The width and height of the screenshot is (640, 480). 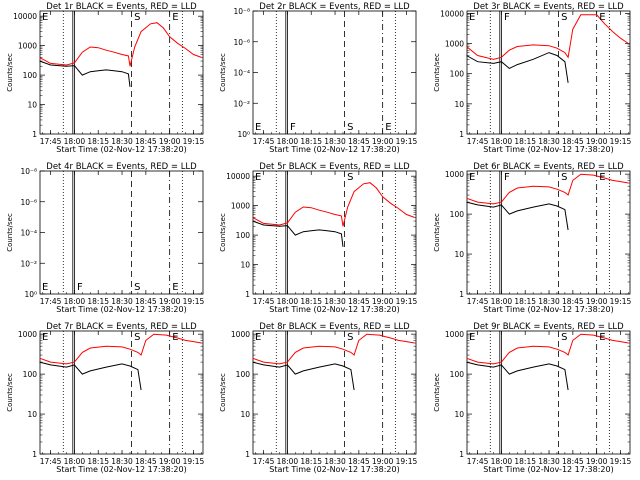 I want to click on chart-title: Det 6r BLACK = Events, RED = LLD, so click(x=548, y=167).